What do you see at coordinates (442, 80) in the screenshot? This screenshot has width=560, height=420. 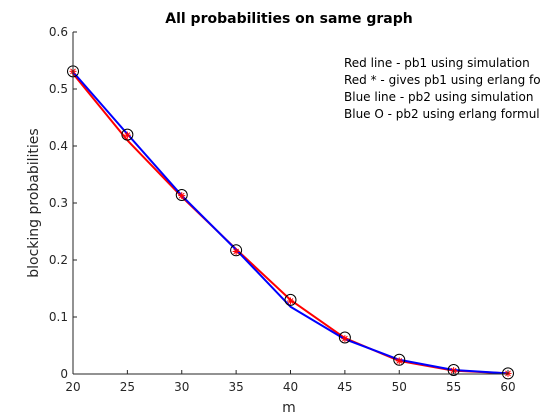 I see `annotation-line-2: Red * - gives pb1 using erlang fo` at bounding box center [442, 80].